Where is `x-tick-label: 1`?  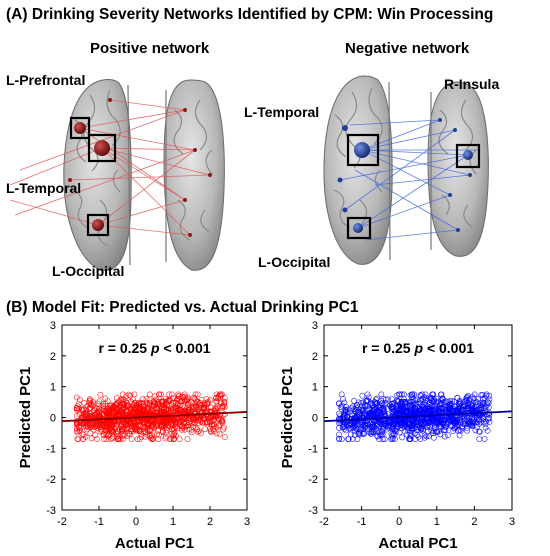 x-tick-label: 1 is located at coordinates (173, 522).